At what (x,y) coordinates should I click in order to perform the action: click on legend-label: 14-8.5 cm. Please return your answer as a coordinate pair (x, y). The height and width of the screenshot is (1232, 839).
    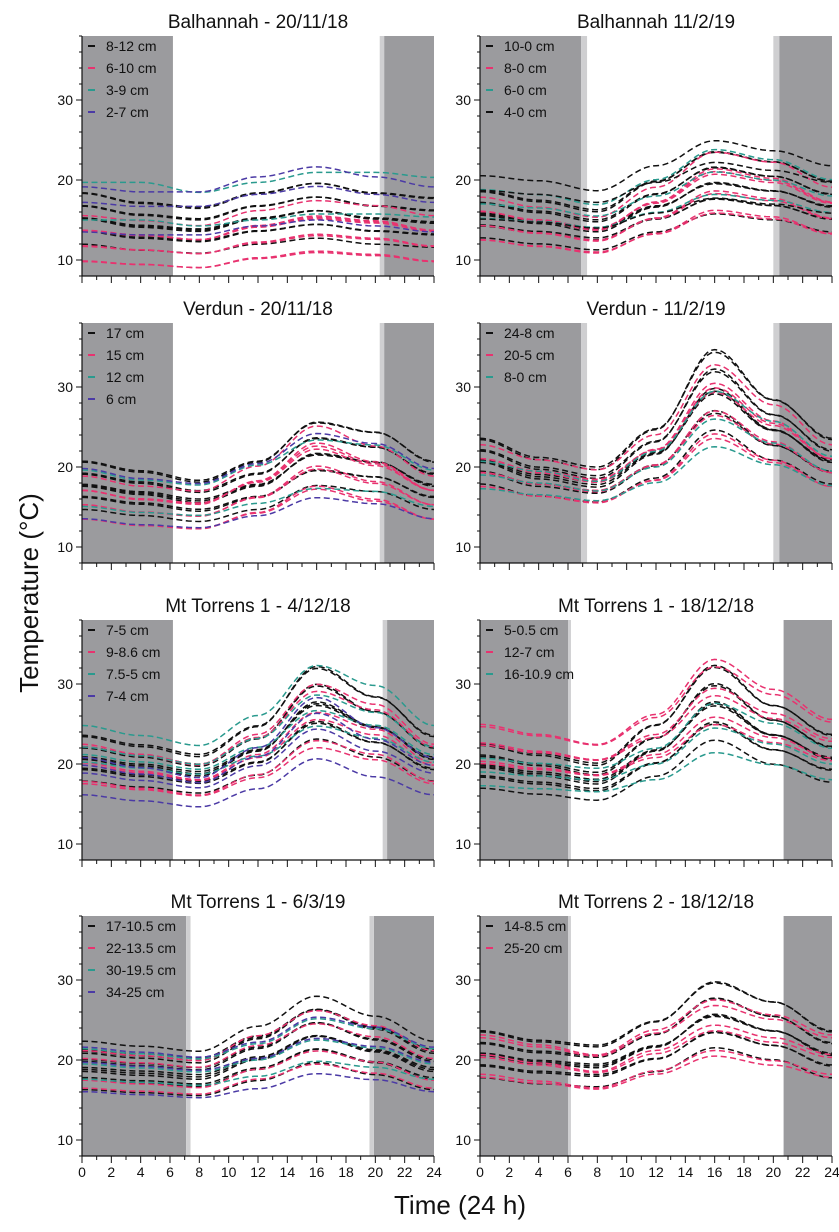
    Looking at the image, I should click on (535, 926).